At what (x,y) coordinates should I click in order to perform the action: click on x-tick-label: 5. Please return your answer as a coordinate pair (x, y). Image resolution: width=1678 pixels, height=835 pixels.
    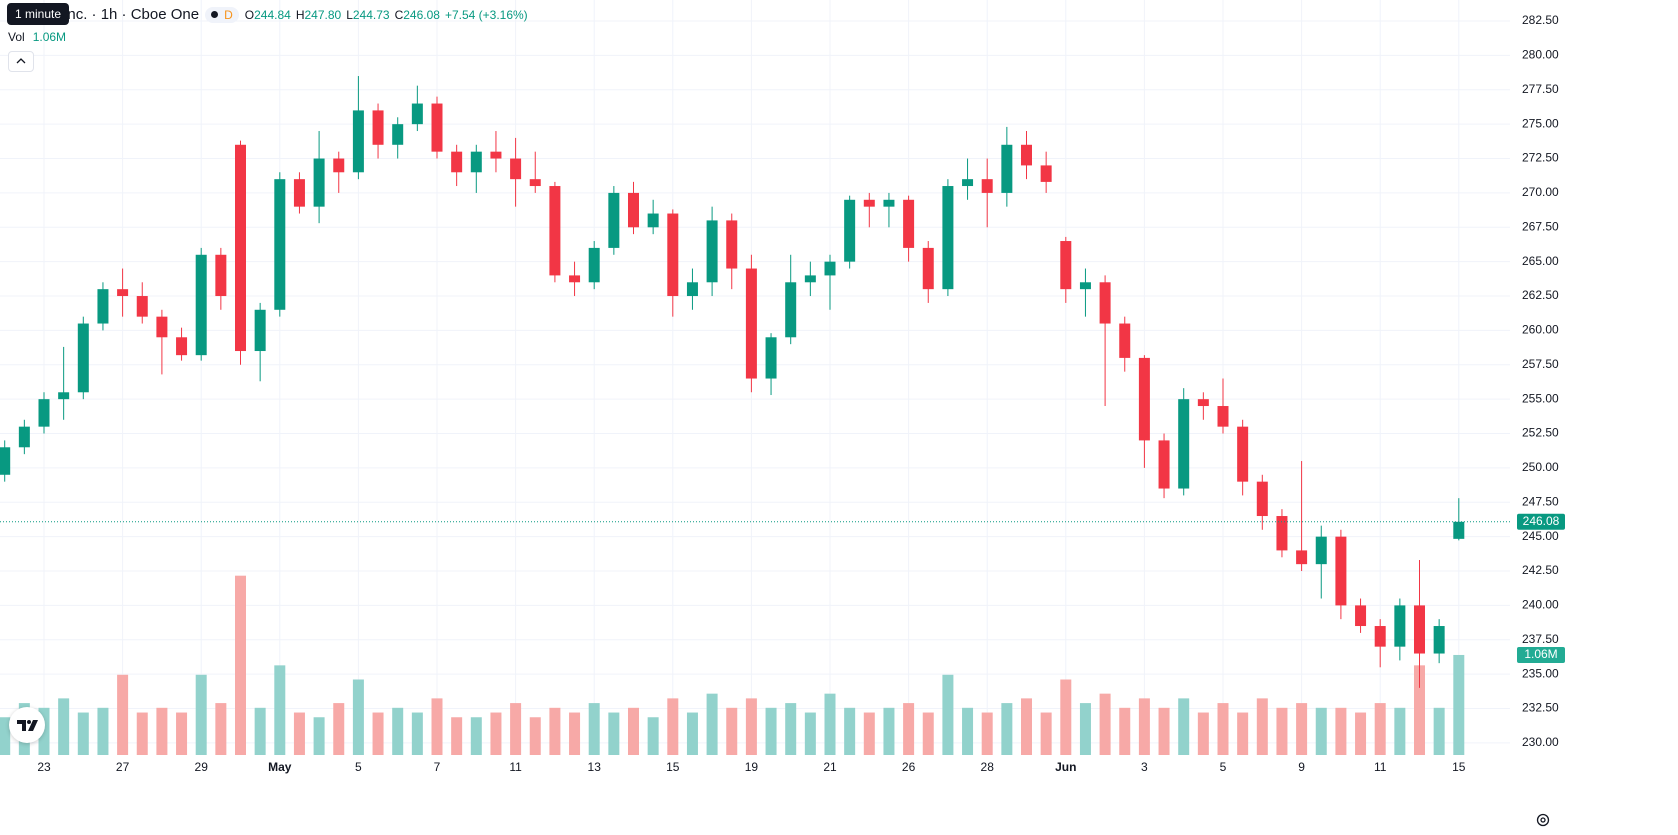
    Looking at the image, I should click on (358, 767).